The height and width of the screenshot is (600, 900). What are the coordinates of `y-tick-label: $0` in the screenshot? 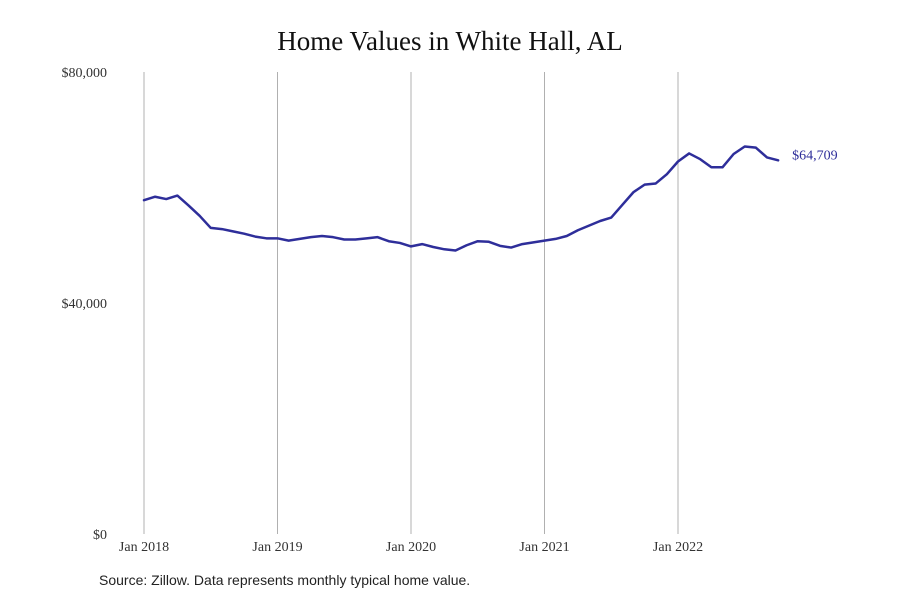 It's located at (100, 535).